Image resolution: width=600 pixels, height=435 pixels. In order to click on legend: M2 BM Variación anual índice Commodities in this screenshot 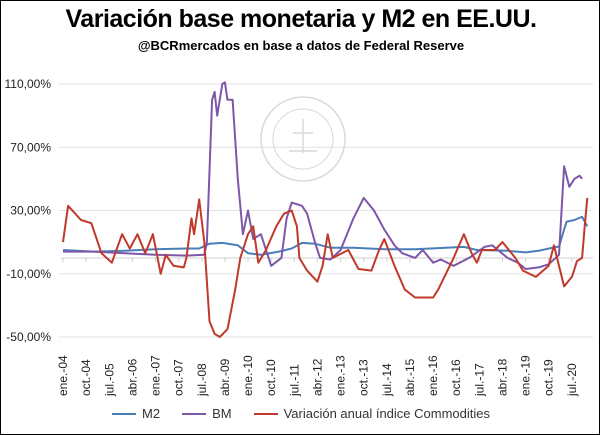, I will do `click(300, 413)`.